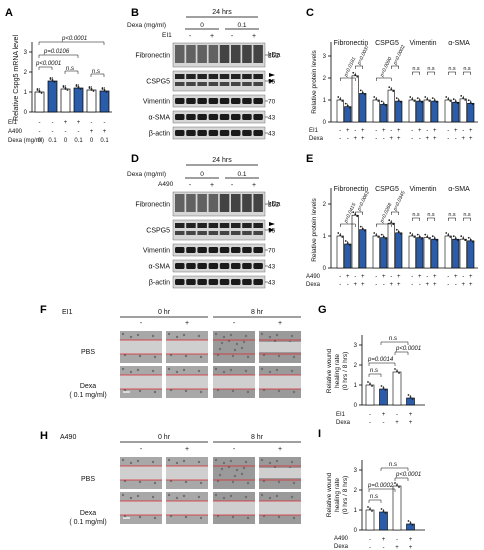  What do you see at coordinates (425, 234) in the screenshot?
I see `e-bar-2-2-dot` at bounding box center [425, 234].